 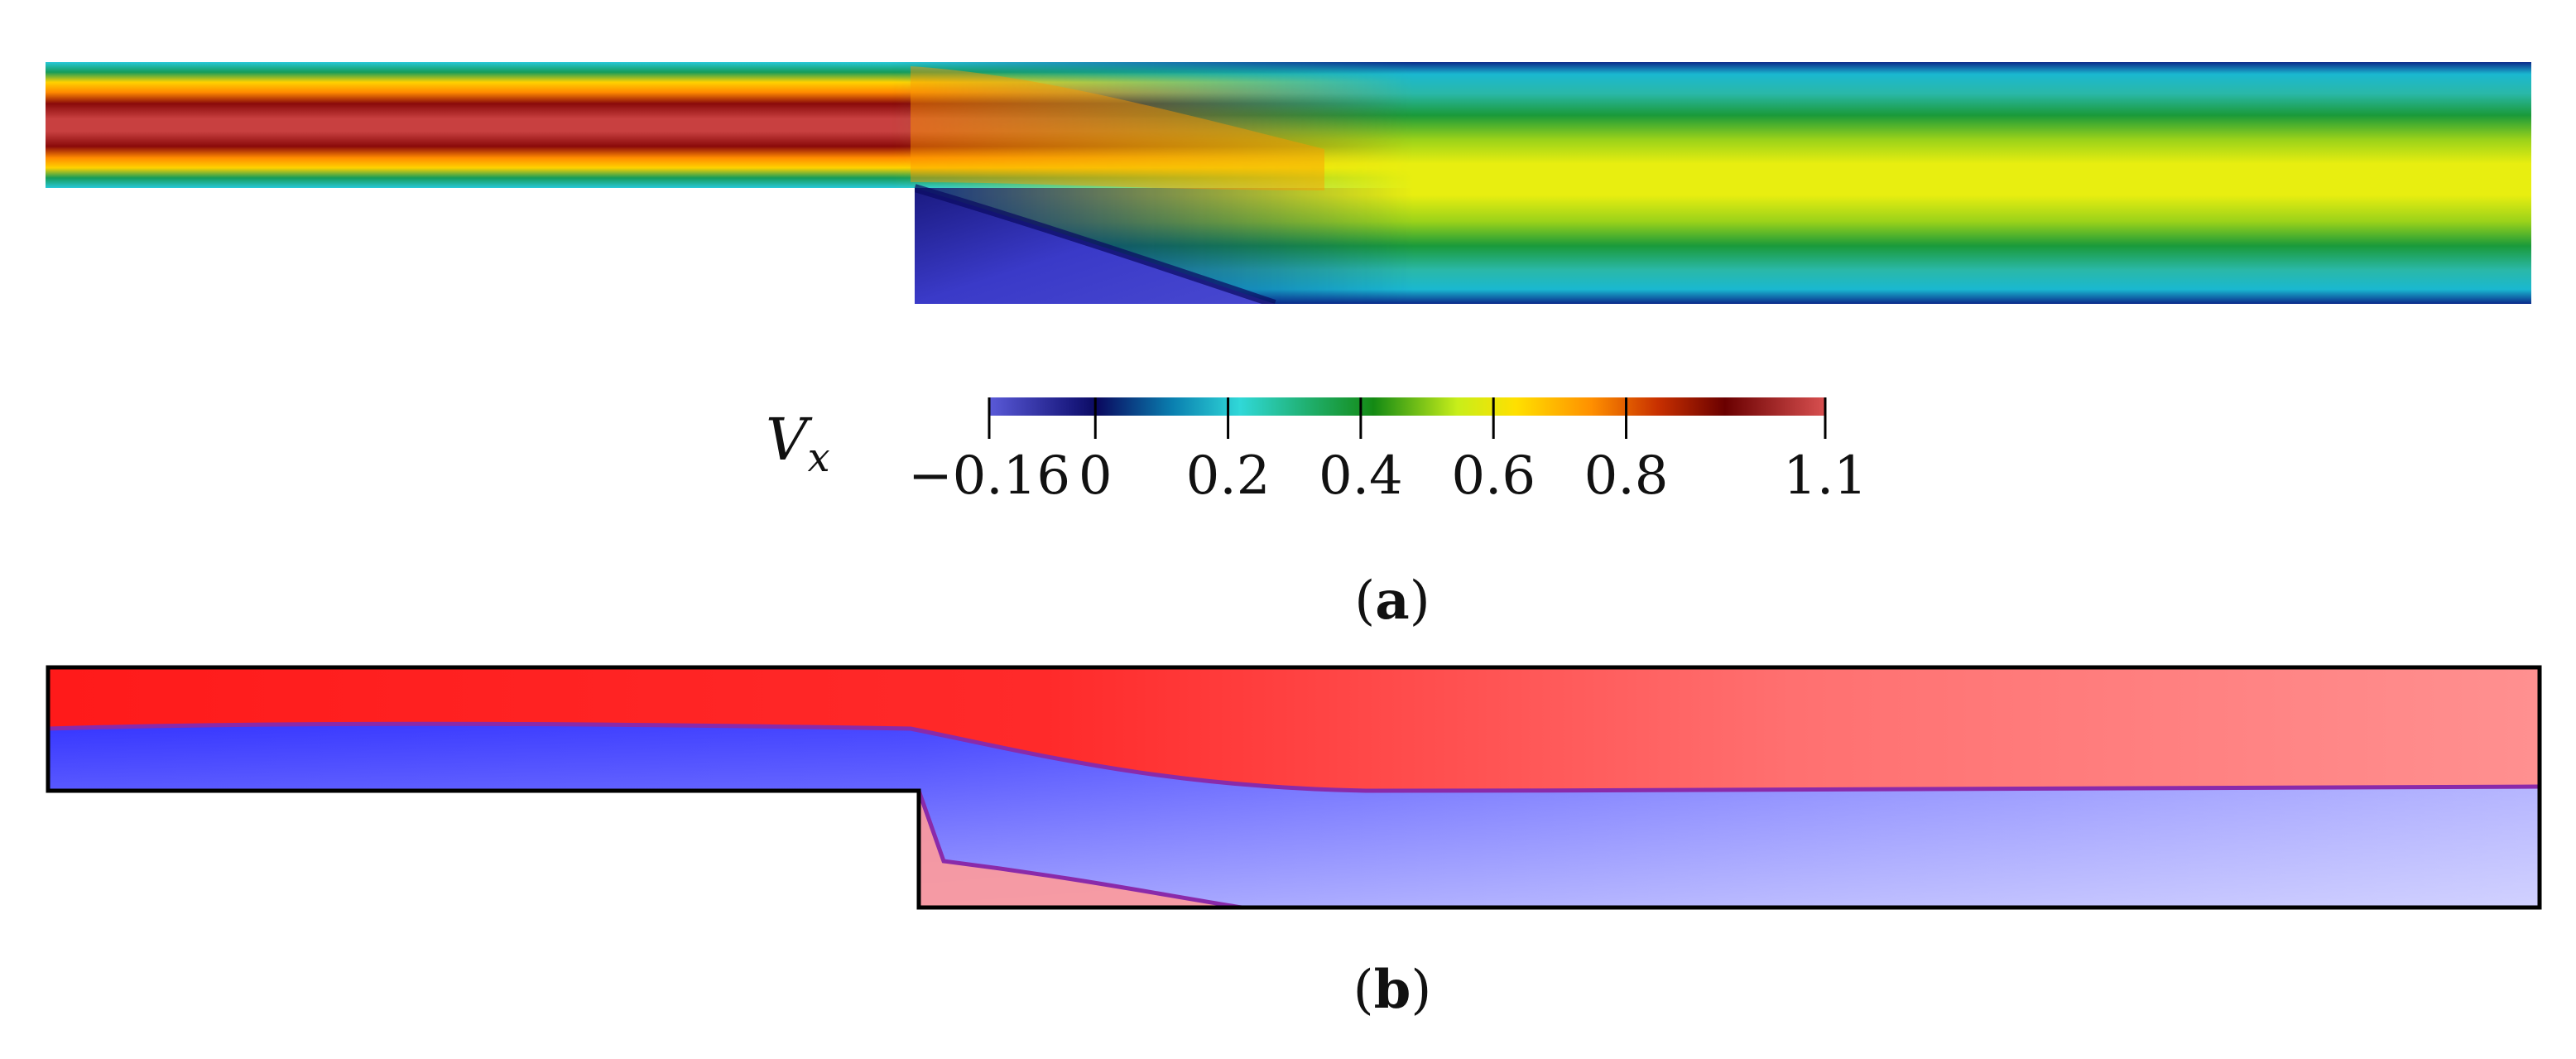 What do you see at coordinates (1228, 476) in the screenshot?
I see `colorbar-tick-label: 0.2` at bounding box center [1228, 476].